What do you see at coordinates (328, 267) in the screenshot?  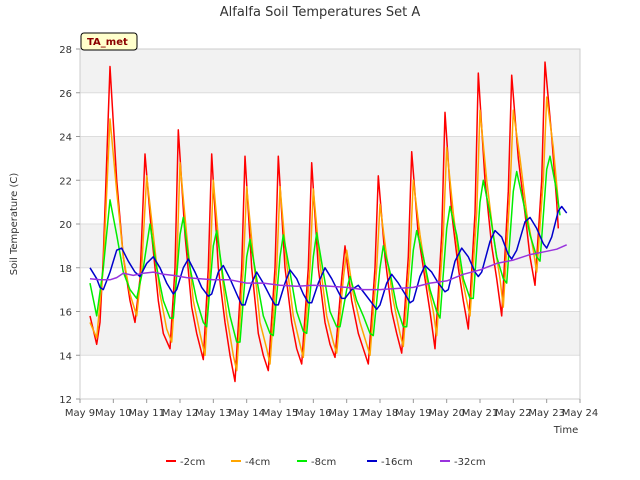 I see `series-line-32cmcm` at bounding box center [328, 267].